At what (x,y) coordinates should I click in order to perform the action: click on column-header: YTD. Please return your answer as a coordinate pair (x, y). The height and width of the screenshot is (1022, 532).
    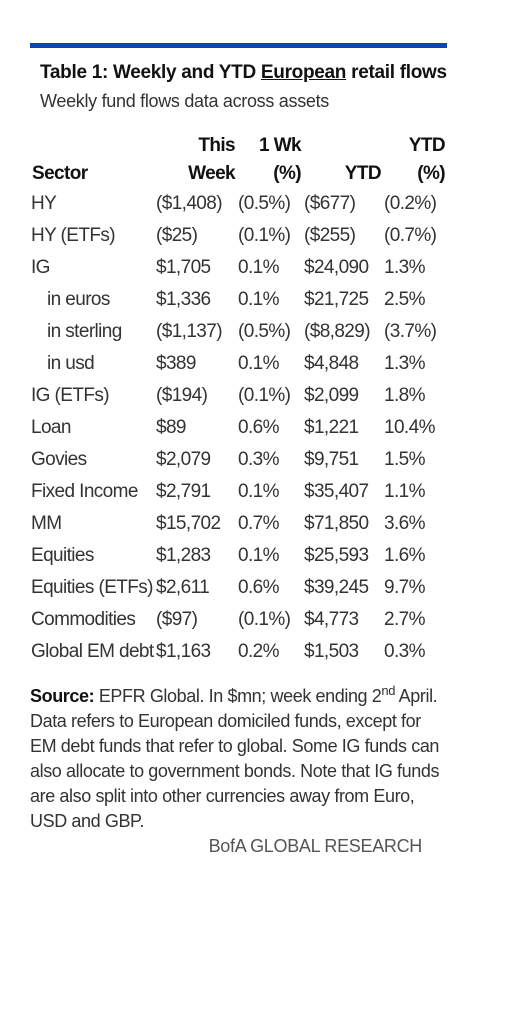
    Looking at the image, I should click on (363, 173).